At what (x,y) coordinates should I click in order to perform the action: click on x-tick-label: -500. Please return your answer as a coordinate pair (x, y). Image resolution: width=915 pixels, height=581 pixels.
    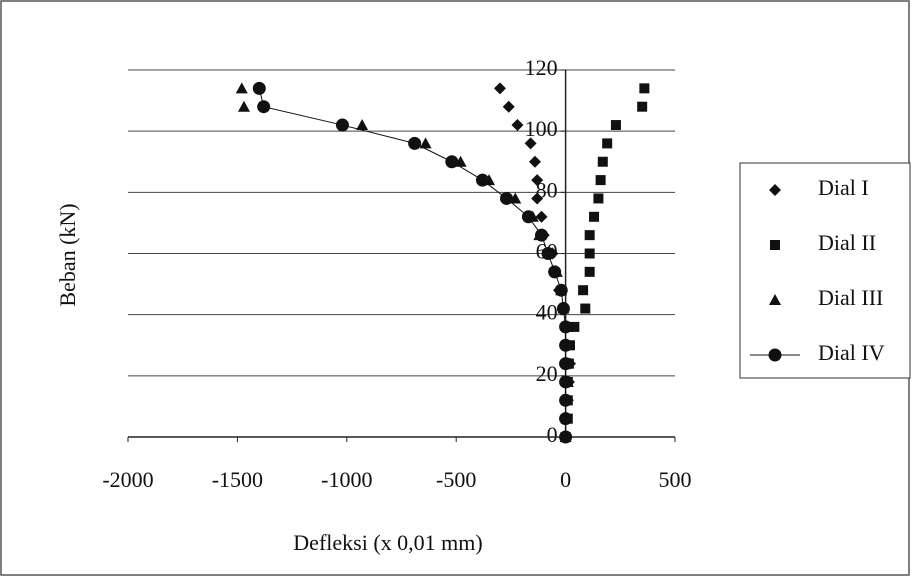
    Looking at the image, I should click on (456, 479).